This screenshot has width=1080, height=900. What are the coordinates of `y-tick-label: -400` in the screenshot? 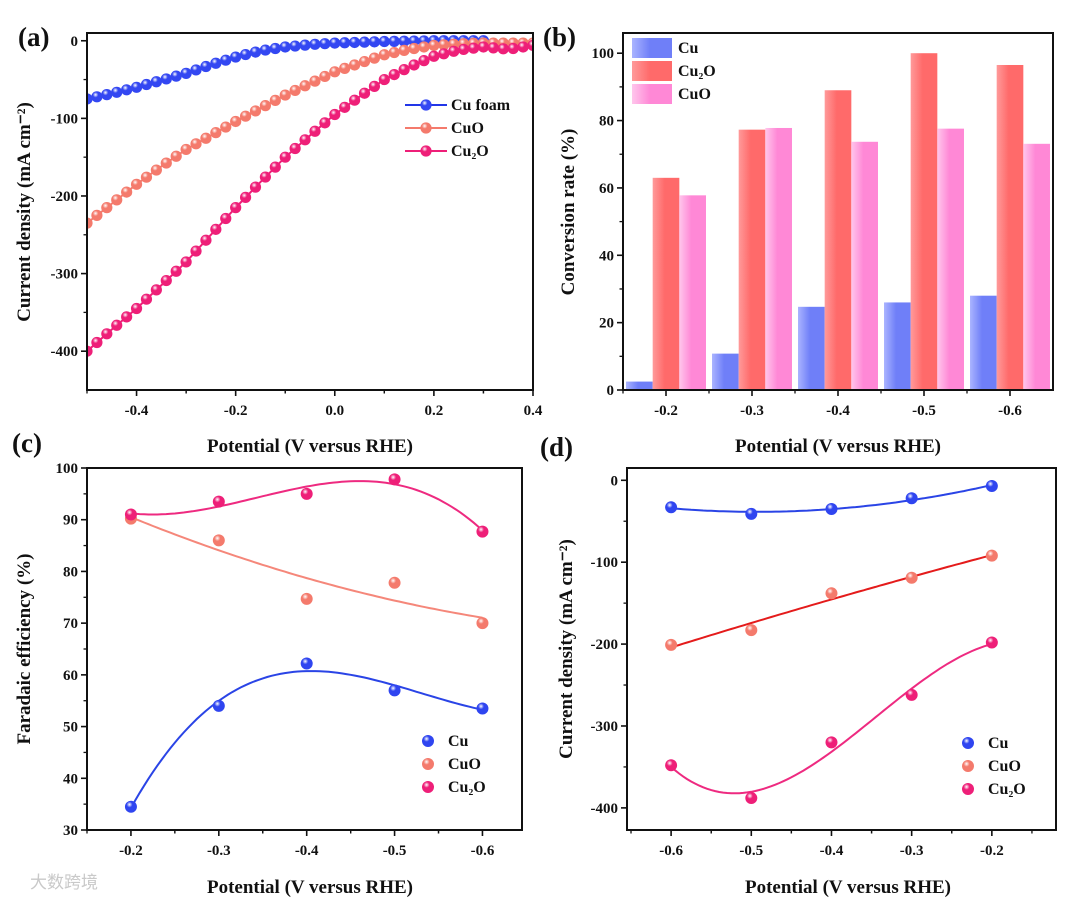 It's located at (65, 352).